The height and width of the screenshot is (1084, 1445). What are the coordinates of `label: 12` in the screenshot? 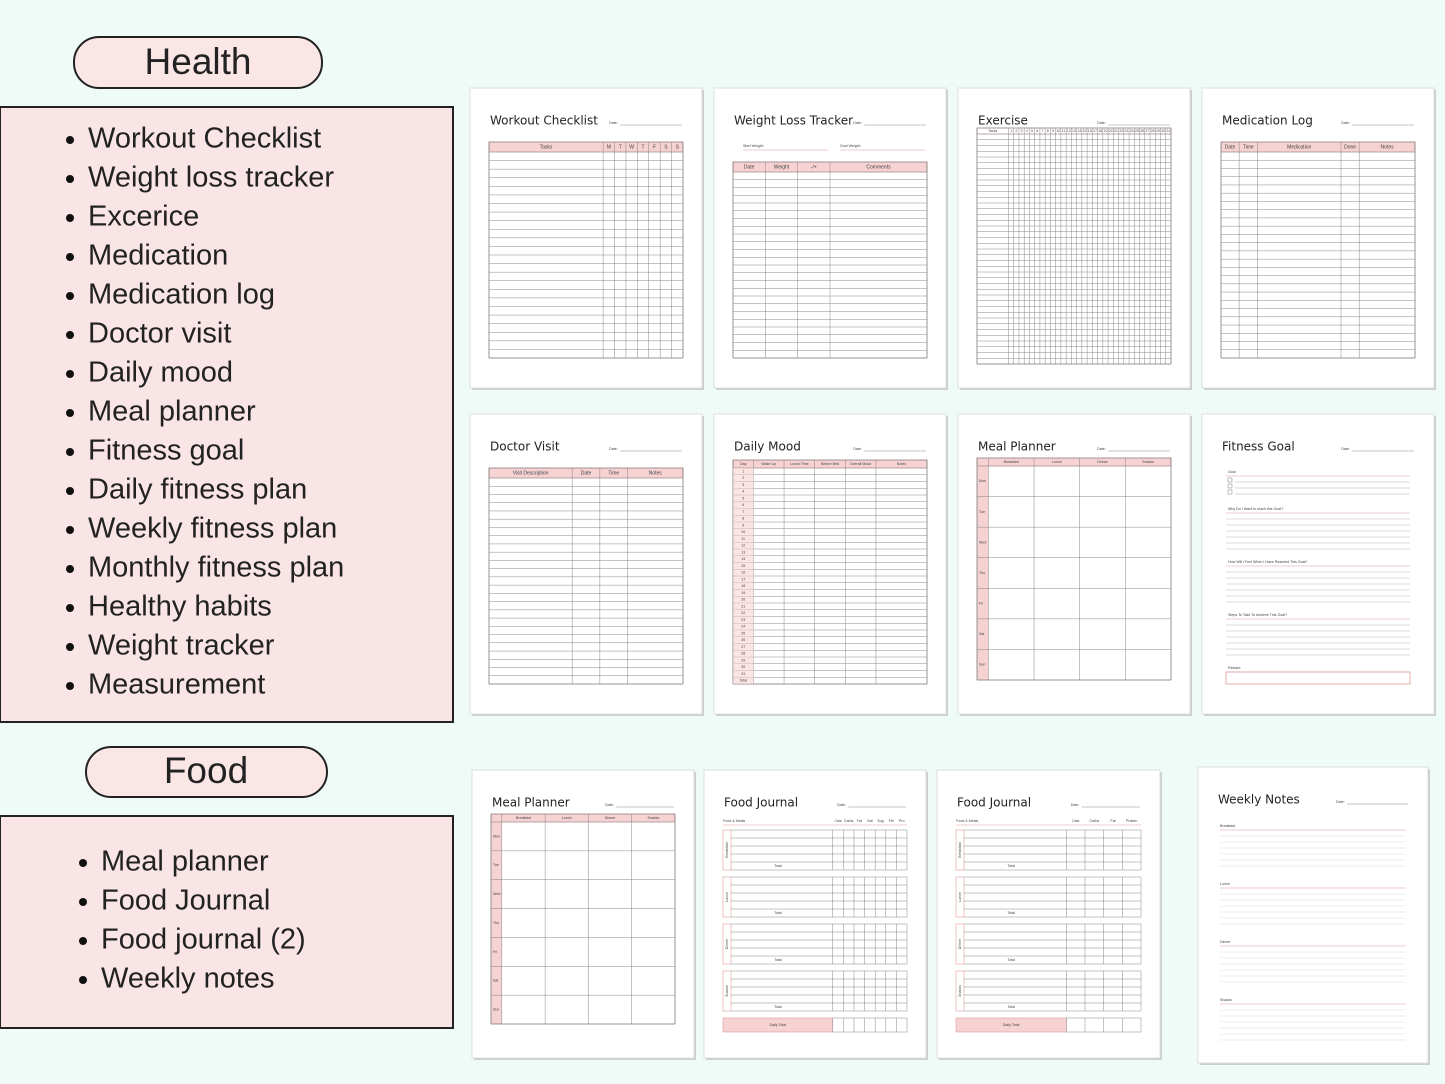 It's located at (743, 546).